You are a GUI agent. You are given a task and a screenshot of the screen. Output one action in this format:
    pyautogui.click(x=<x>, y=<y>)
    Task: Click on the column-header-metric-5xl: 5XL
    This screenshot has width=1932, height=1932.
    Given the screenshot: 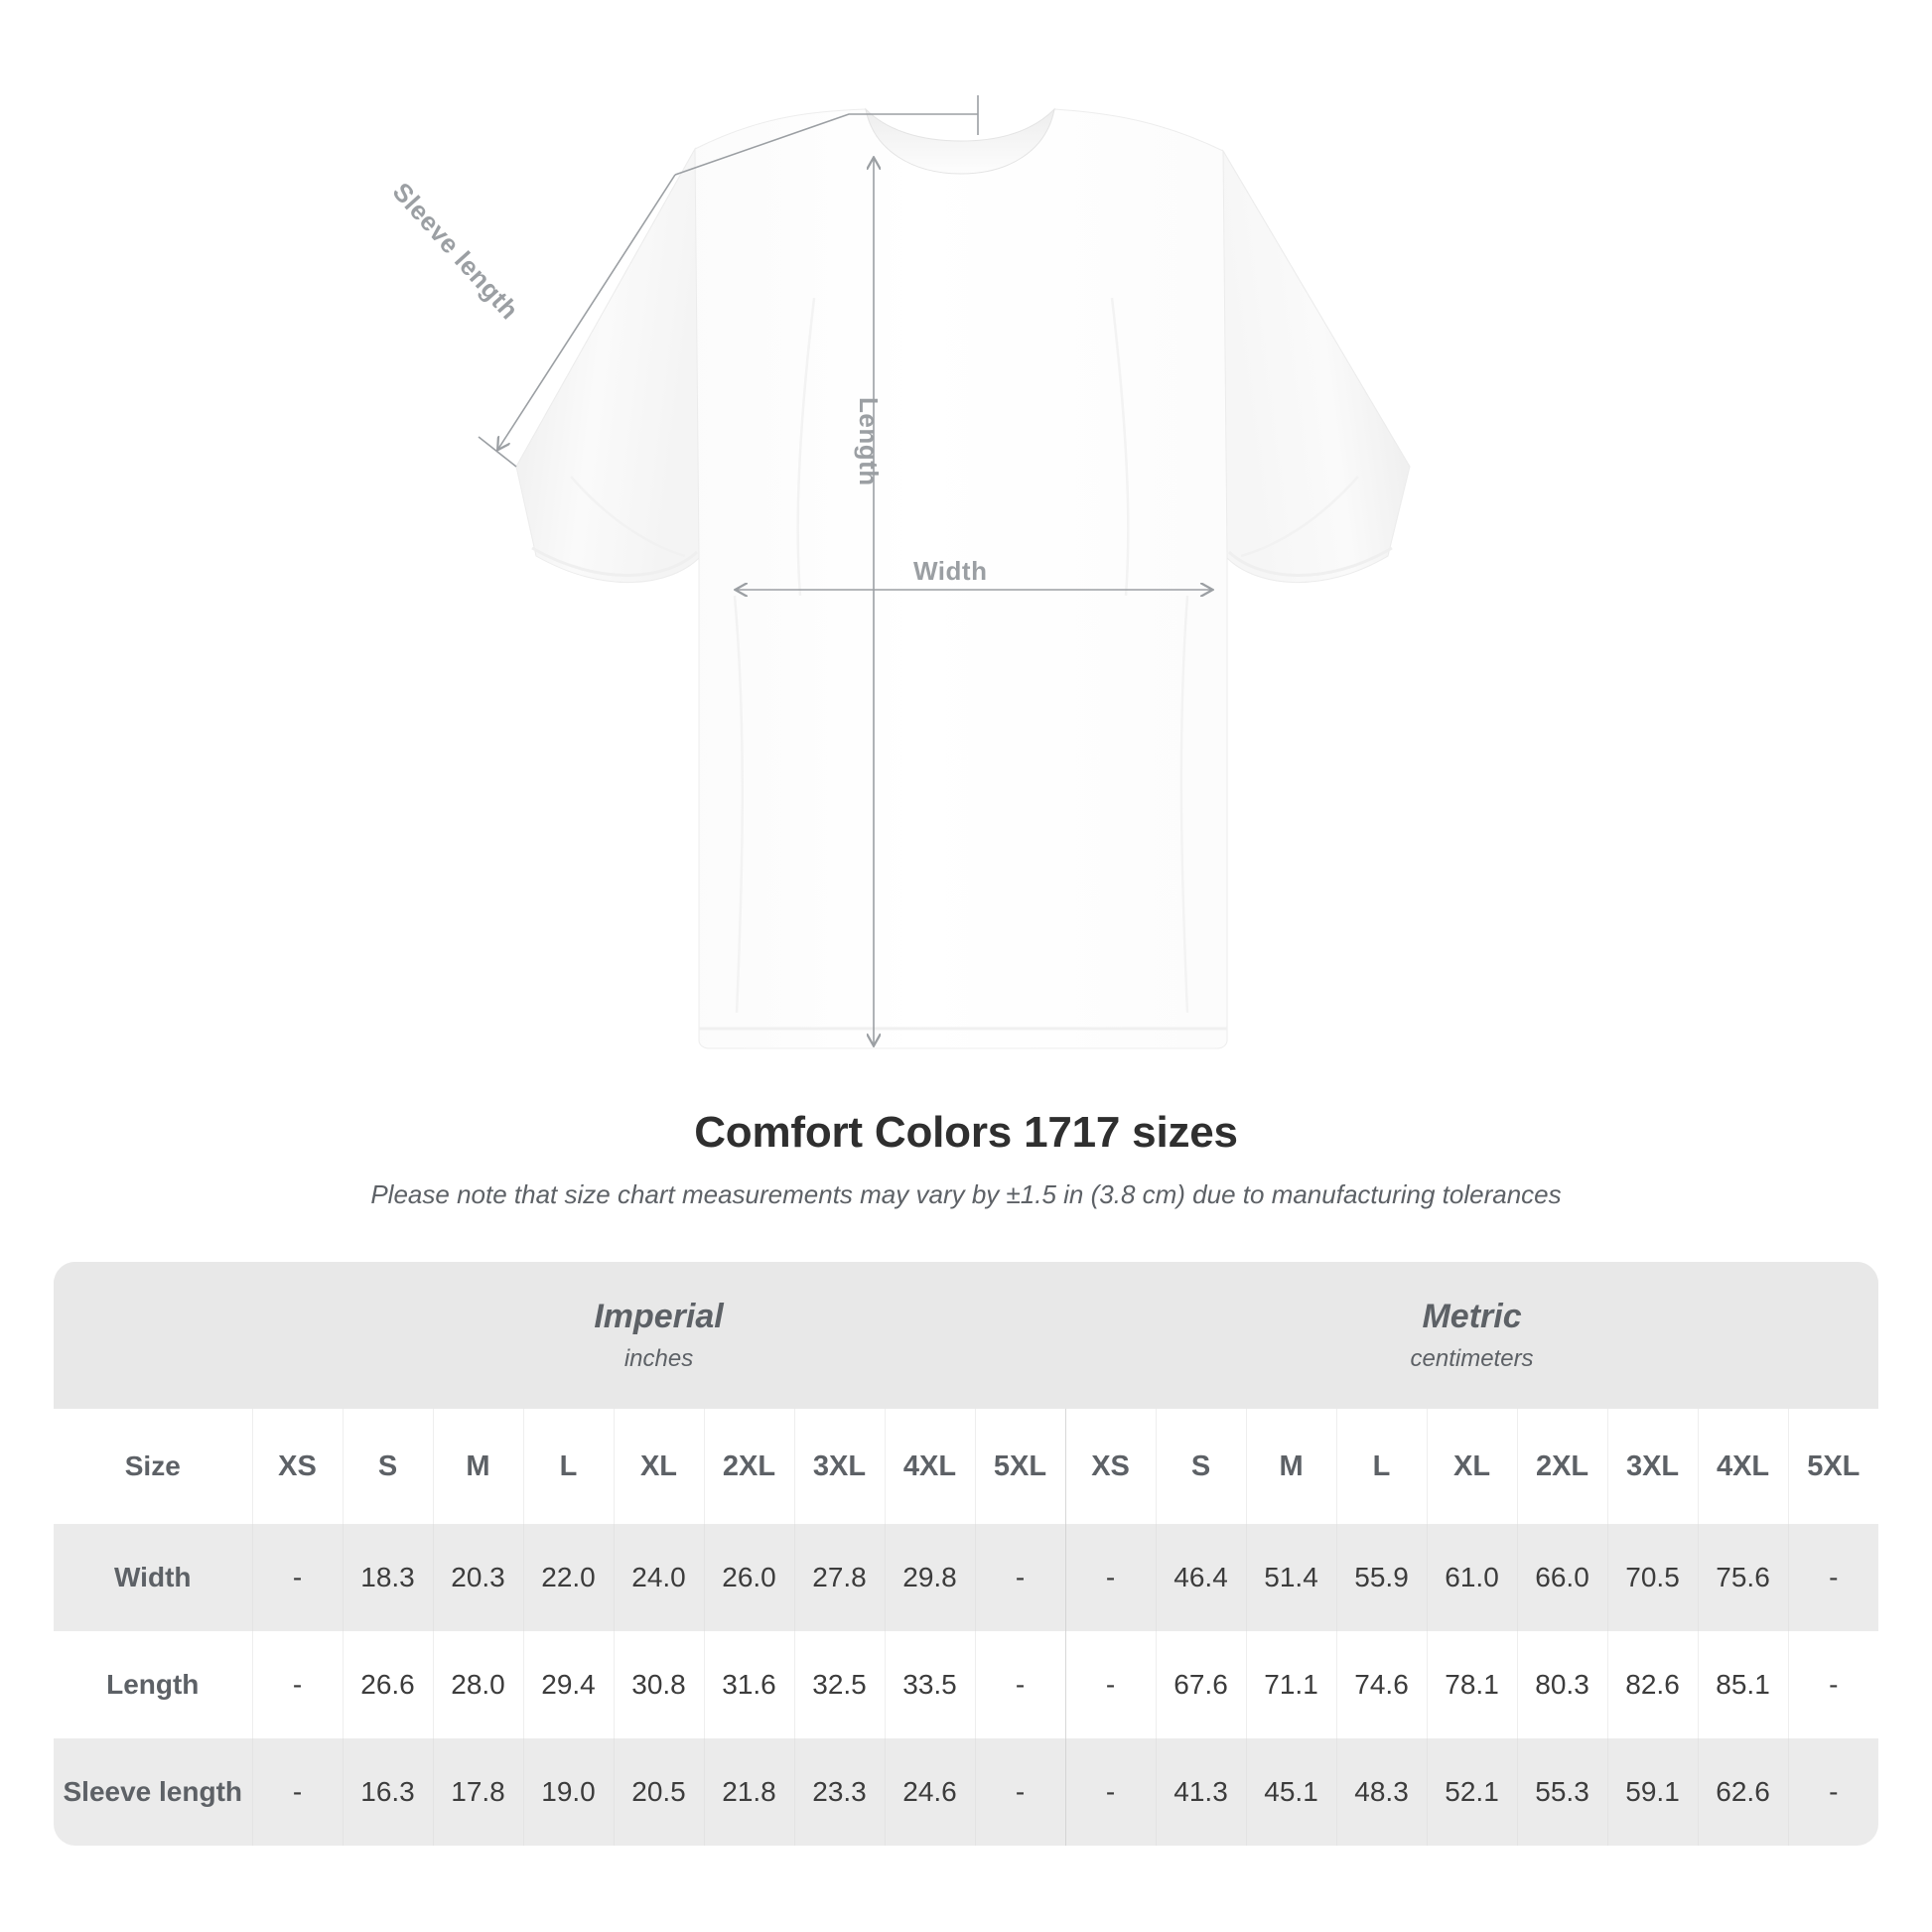 What is the action you would take?
    pyautogui.click(x=1833, y=1467)
    